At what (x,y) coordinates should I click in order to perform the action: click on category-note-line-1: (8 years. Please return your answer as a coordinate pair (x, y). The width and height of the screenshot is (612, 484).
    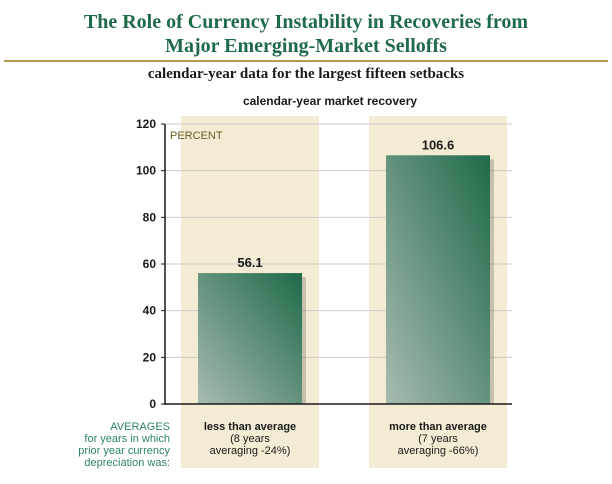
    Looking at the image, I should click on (250, 439).